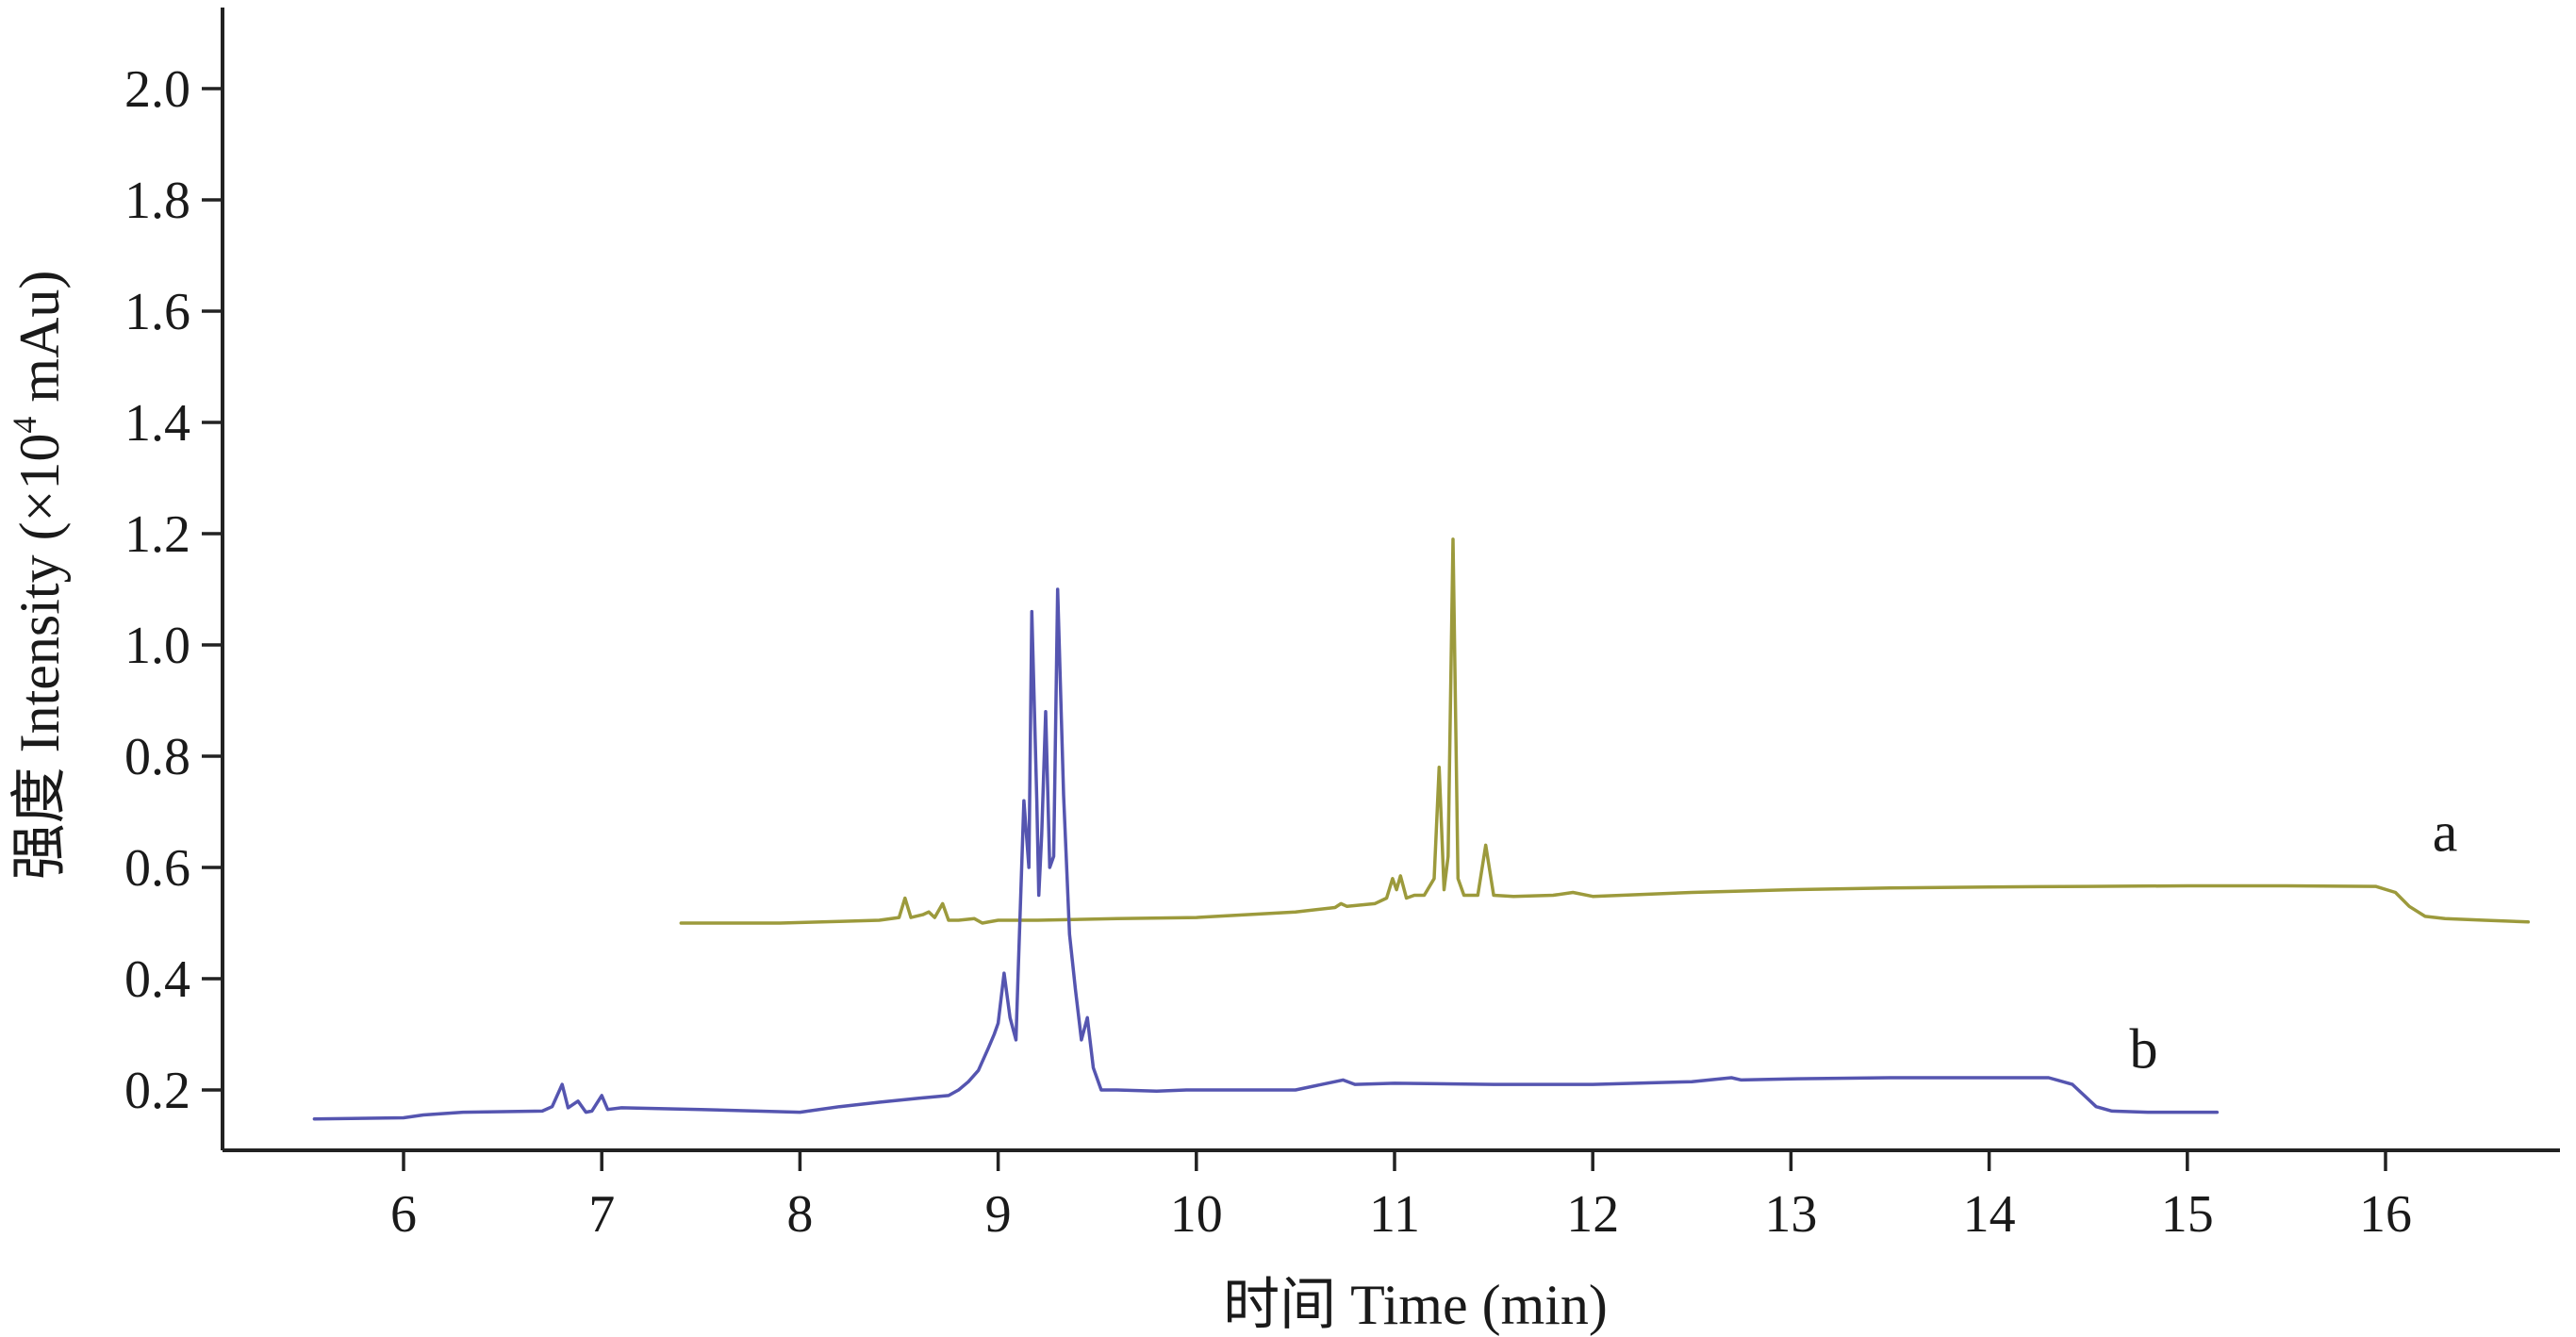 This screenshot has height=1337, width=2576. I want to click on x-tick-label: 10, so click(1196, 1214).